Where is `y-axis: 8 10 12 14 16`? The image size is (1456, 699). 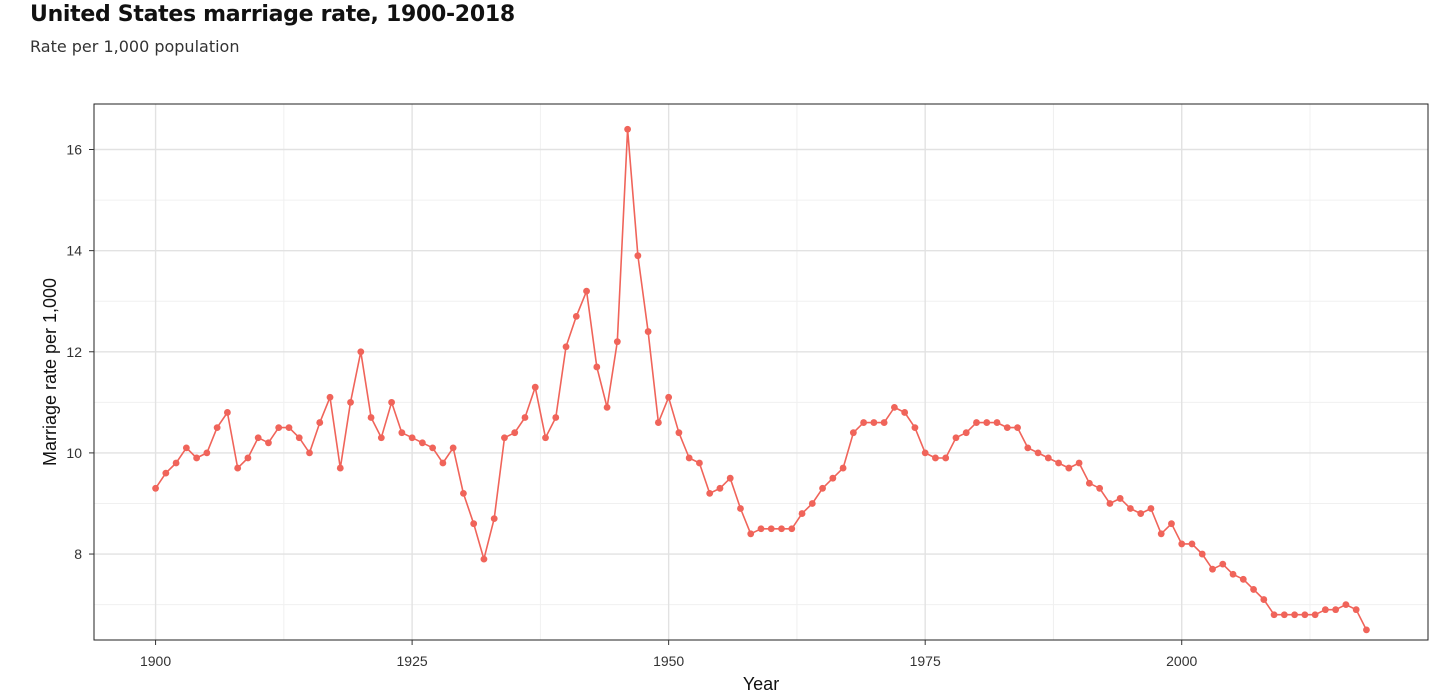
y-axis: 8 10 12 14 16 is located at coordinates (80, 352).